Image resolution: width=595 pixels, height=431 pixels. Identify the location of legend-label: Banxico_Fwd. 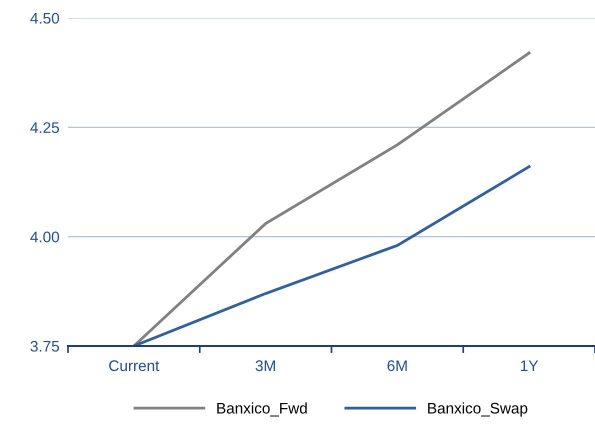
(262, 409).